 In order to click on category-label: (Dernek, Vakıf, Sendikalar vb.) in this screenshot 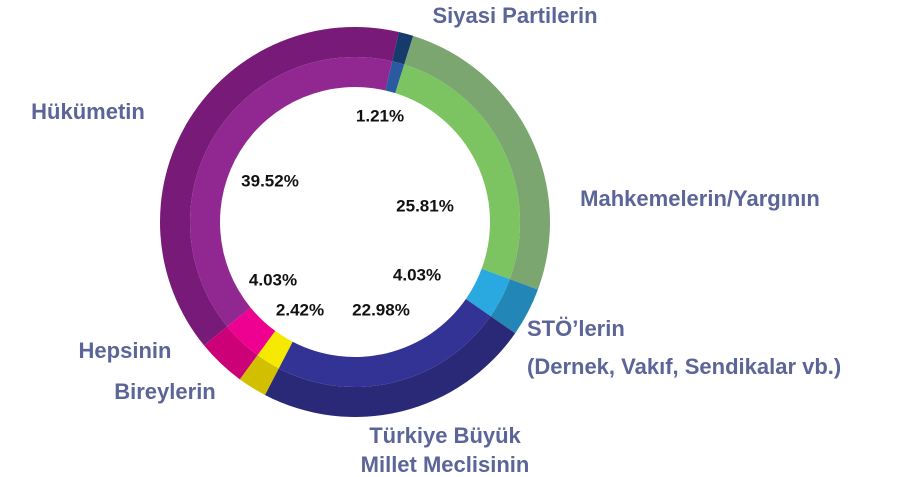, I will do `click(684, 366)`.